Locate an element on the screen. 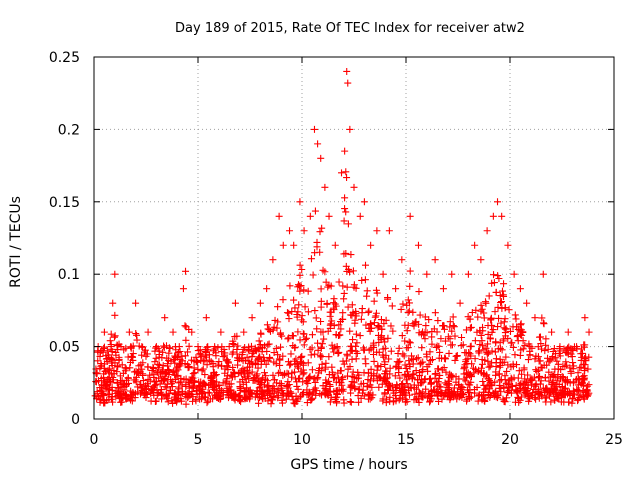  x-tick-label: 10 is located at coordinates (302, 440).